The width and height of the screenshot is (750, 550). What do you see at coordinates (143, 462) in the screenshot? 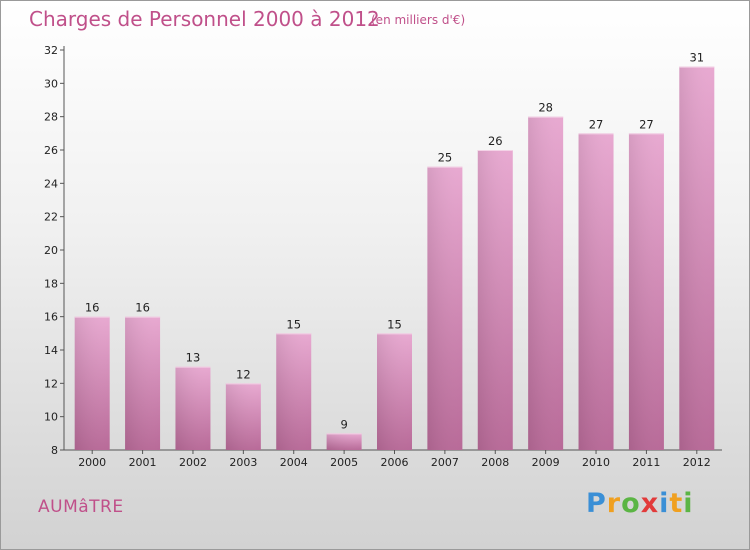
I see `x-tick-label: 2001` at bounding box center [143, 462].